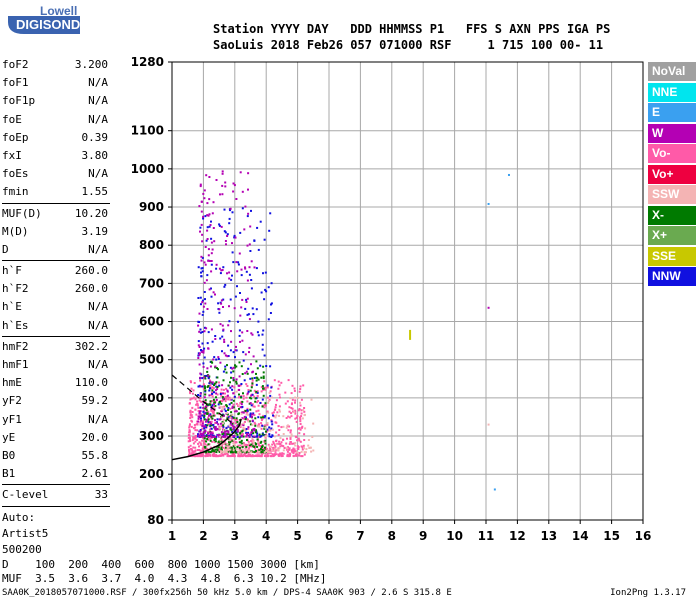  What do you see at coordinates (151, 283) in the screenshot?
I see `y-tick-label: 700` at bounding box center [151, 283].